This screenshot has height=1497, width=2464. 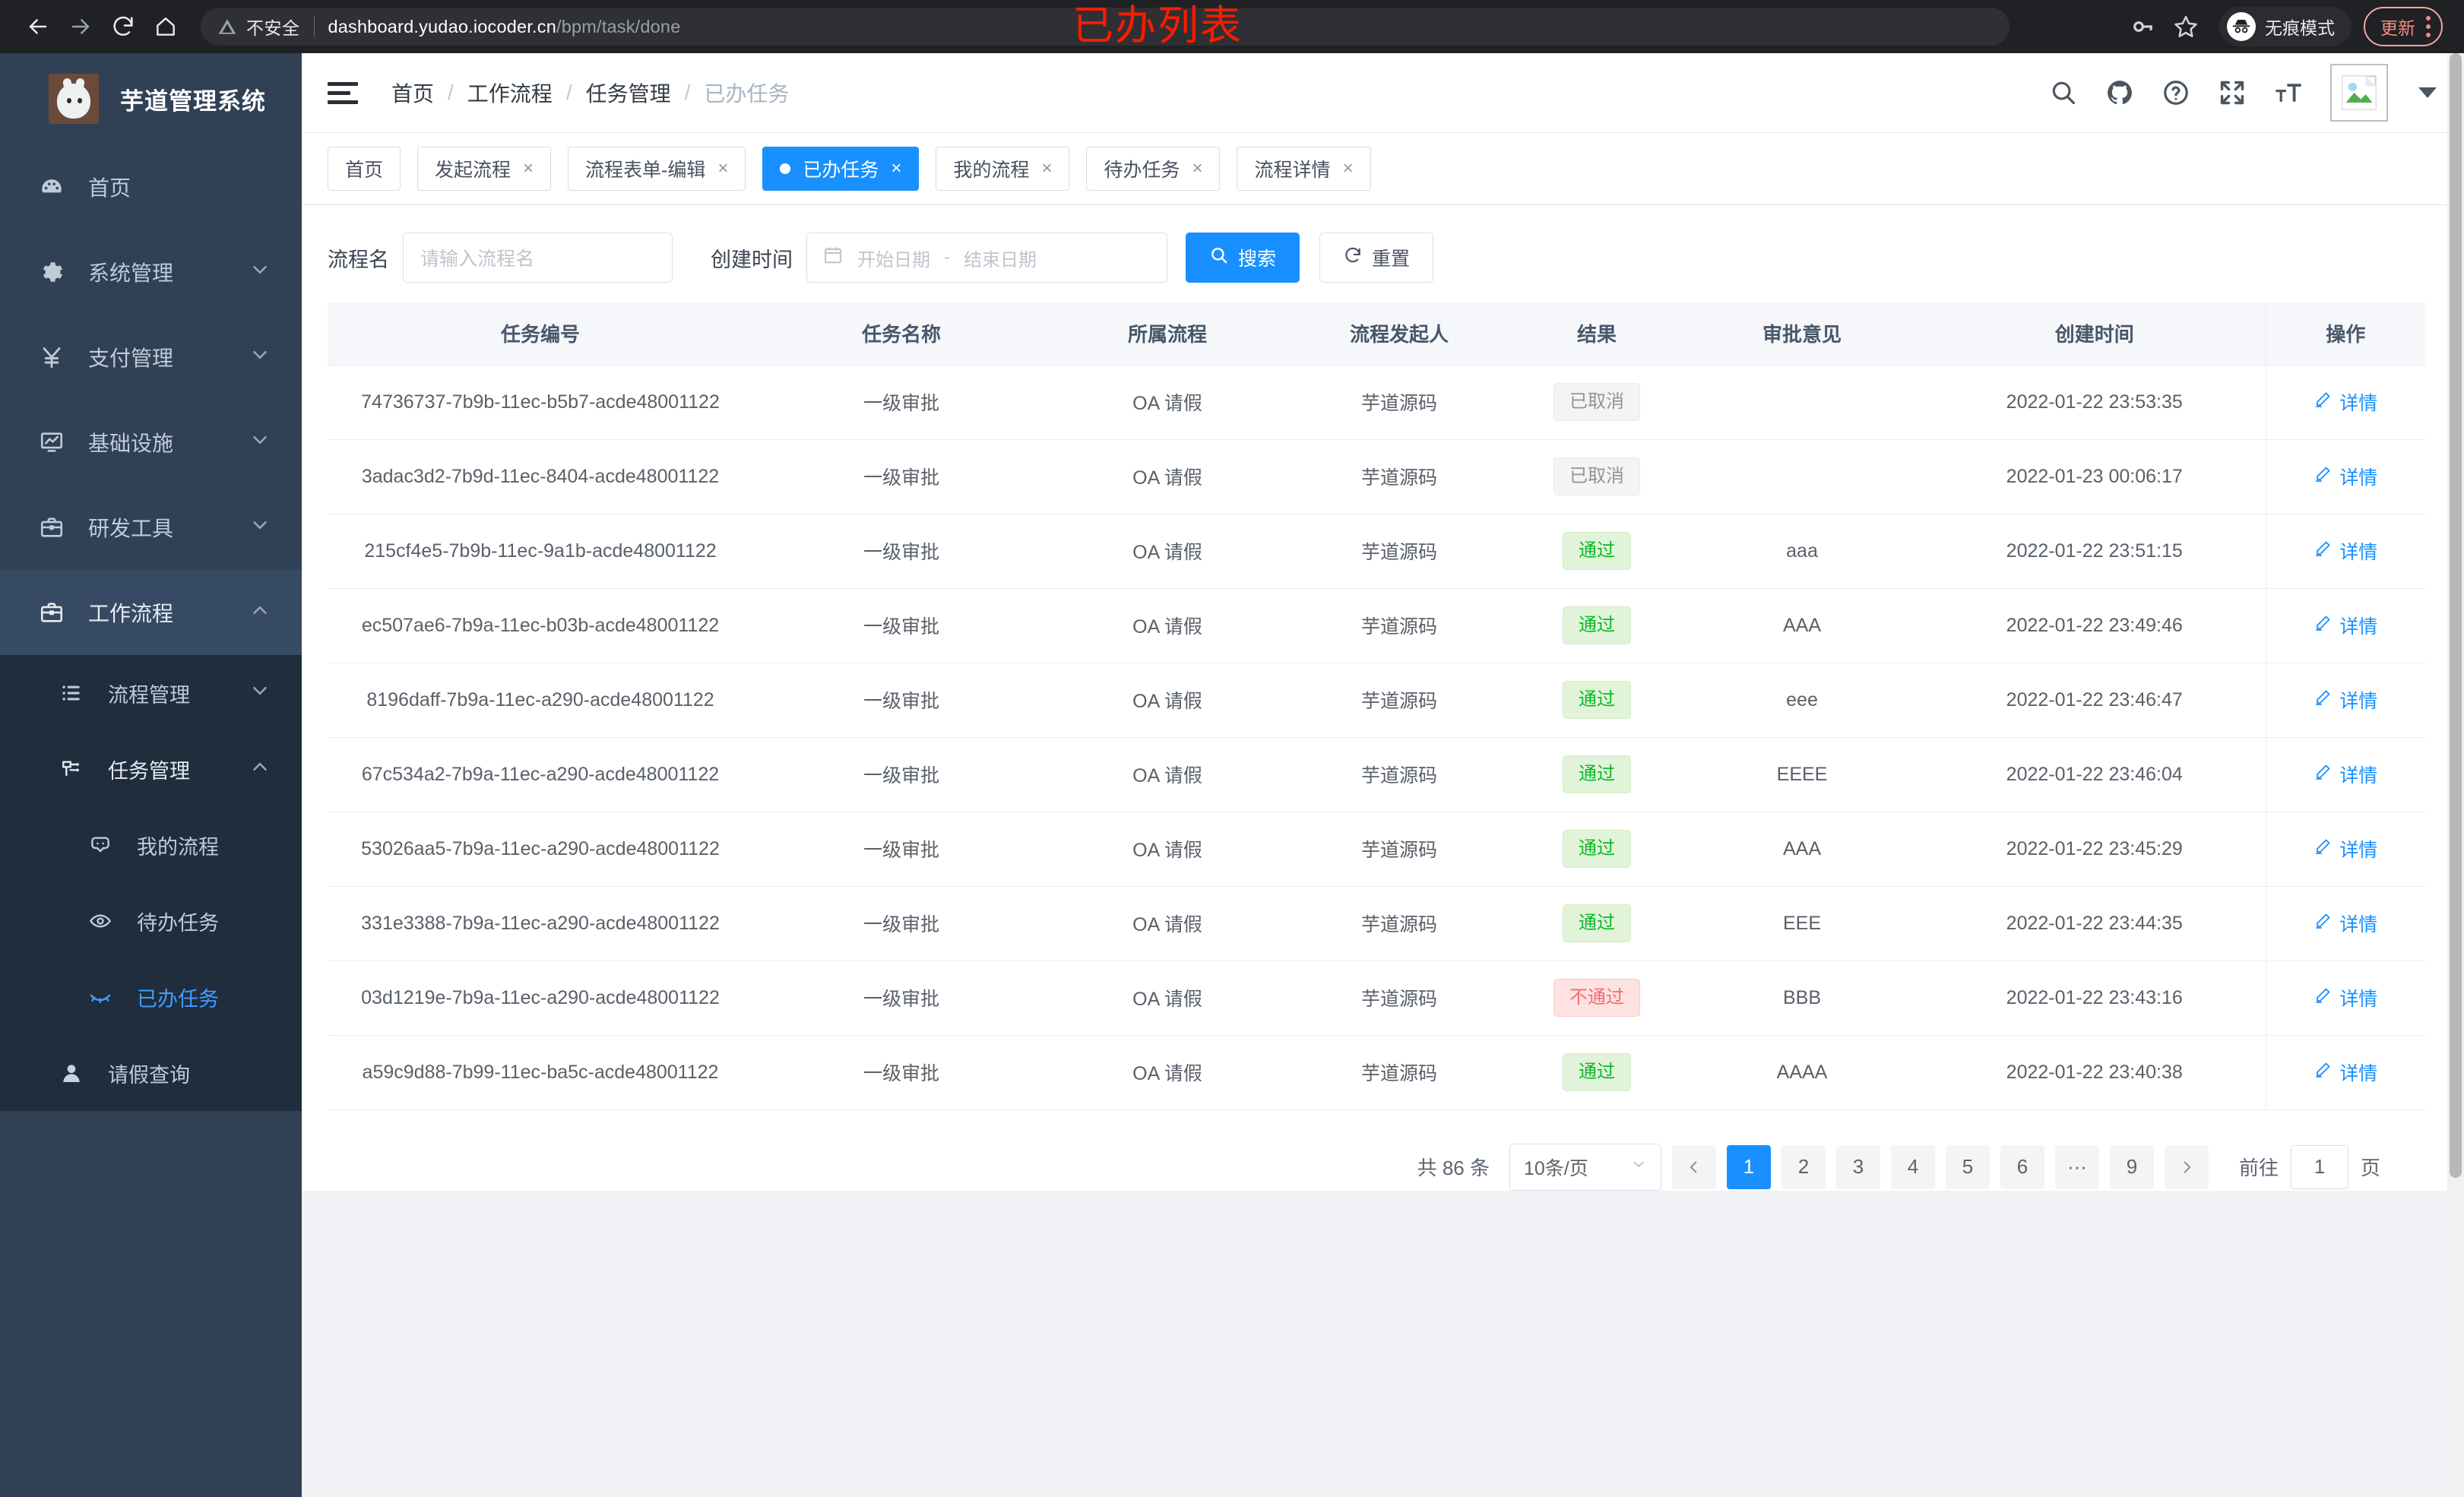 I want to click on forward-icon, so click(x=80, y=26).